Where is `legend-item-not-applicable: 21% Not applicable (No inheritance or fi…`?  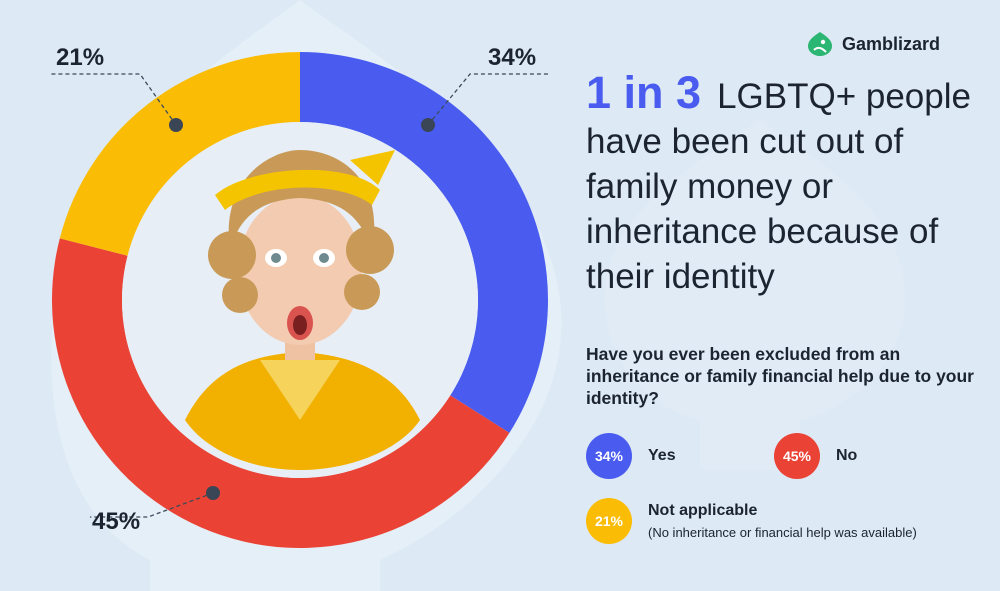
legend-item-not-applicable: 21% Not applicable (No inheritance or fi… is located at coordinates (751, 521).